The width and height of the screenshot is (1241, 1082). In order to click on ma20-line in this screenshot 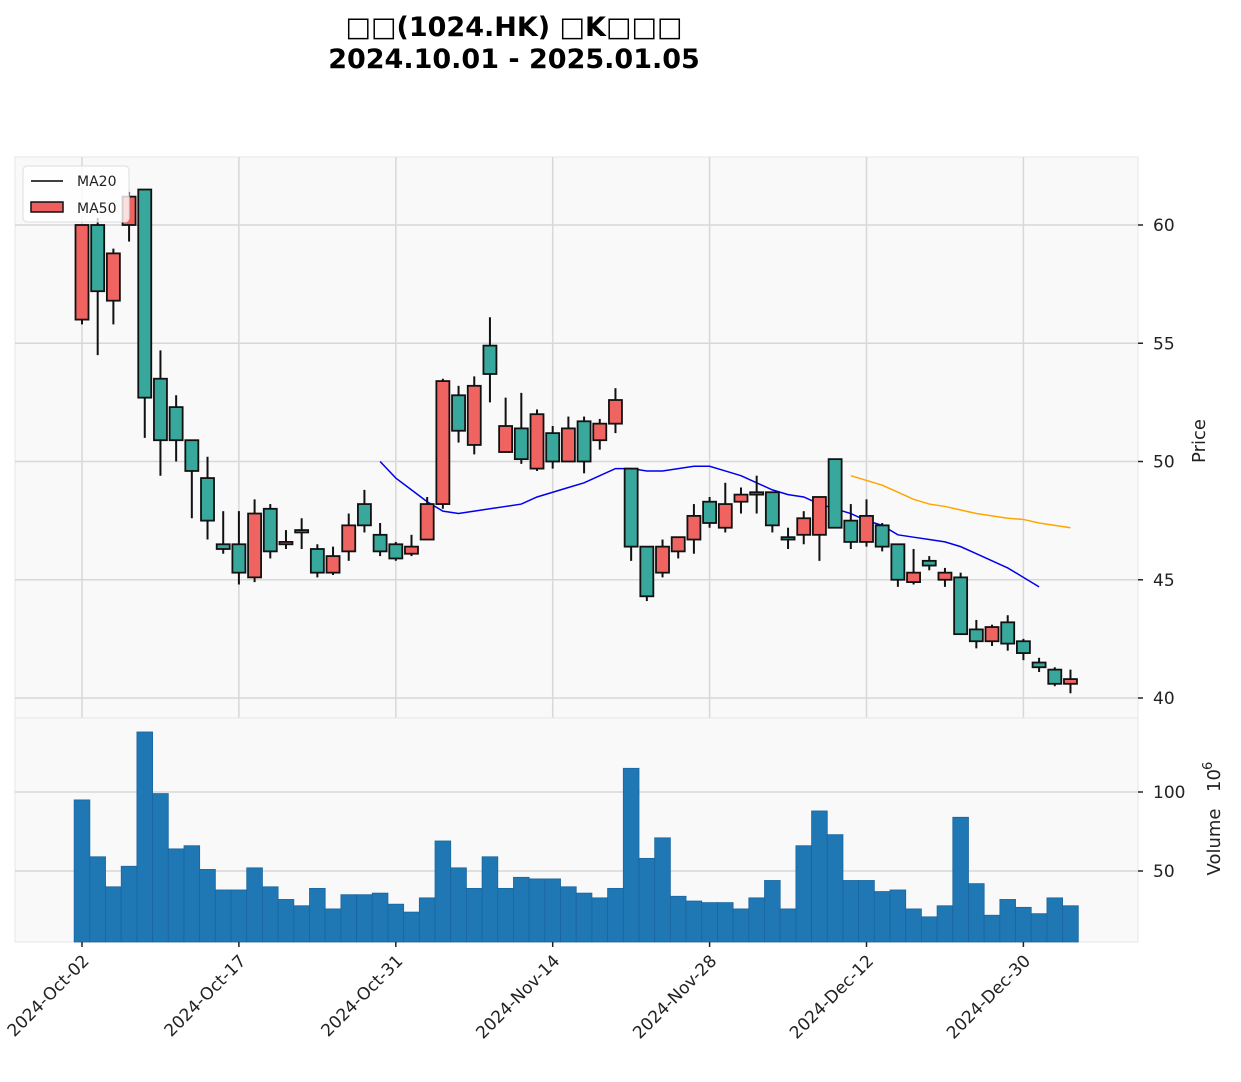, I will do `click(709, 524)`.